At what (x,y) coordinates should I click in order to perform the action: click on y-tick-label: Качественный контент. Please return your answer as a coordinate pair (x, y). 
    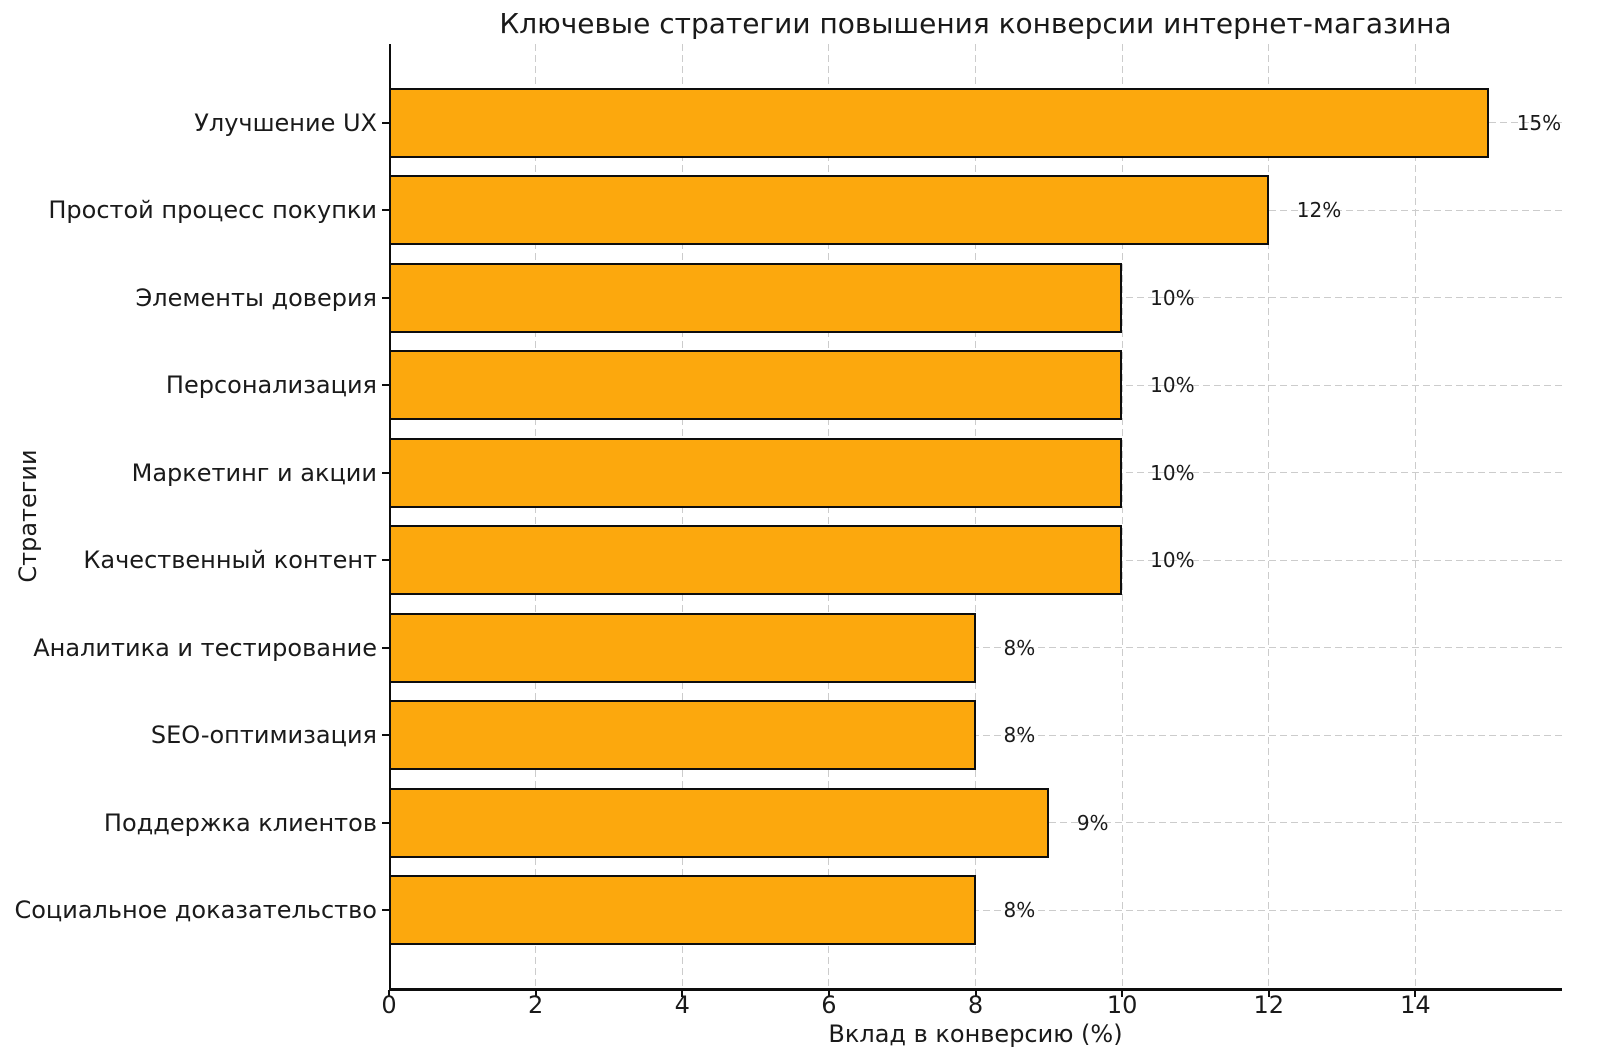
    Looking at the image, I should click on (230, 560).